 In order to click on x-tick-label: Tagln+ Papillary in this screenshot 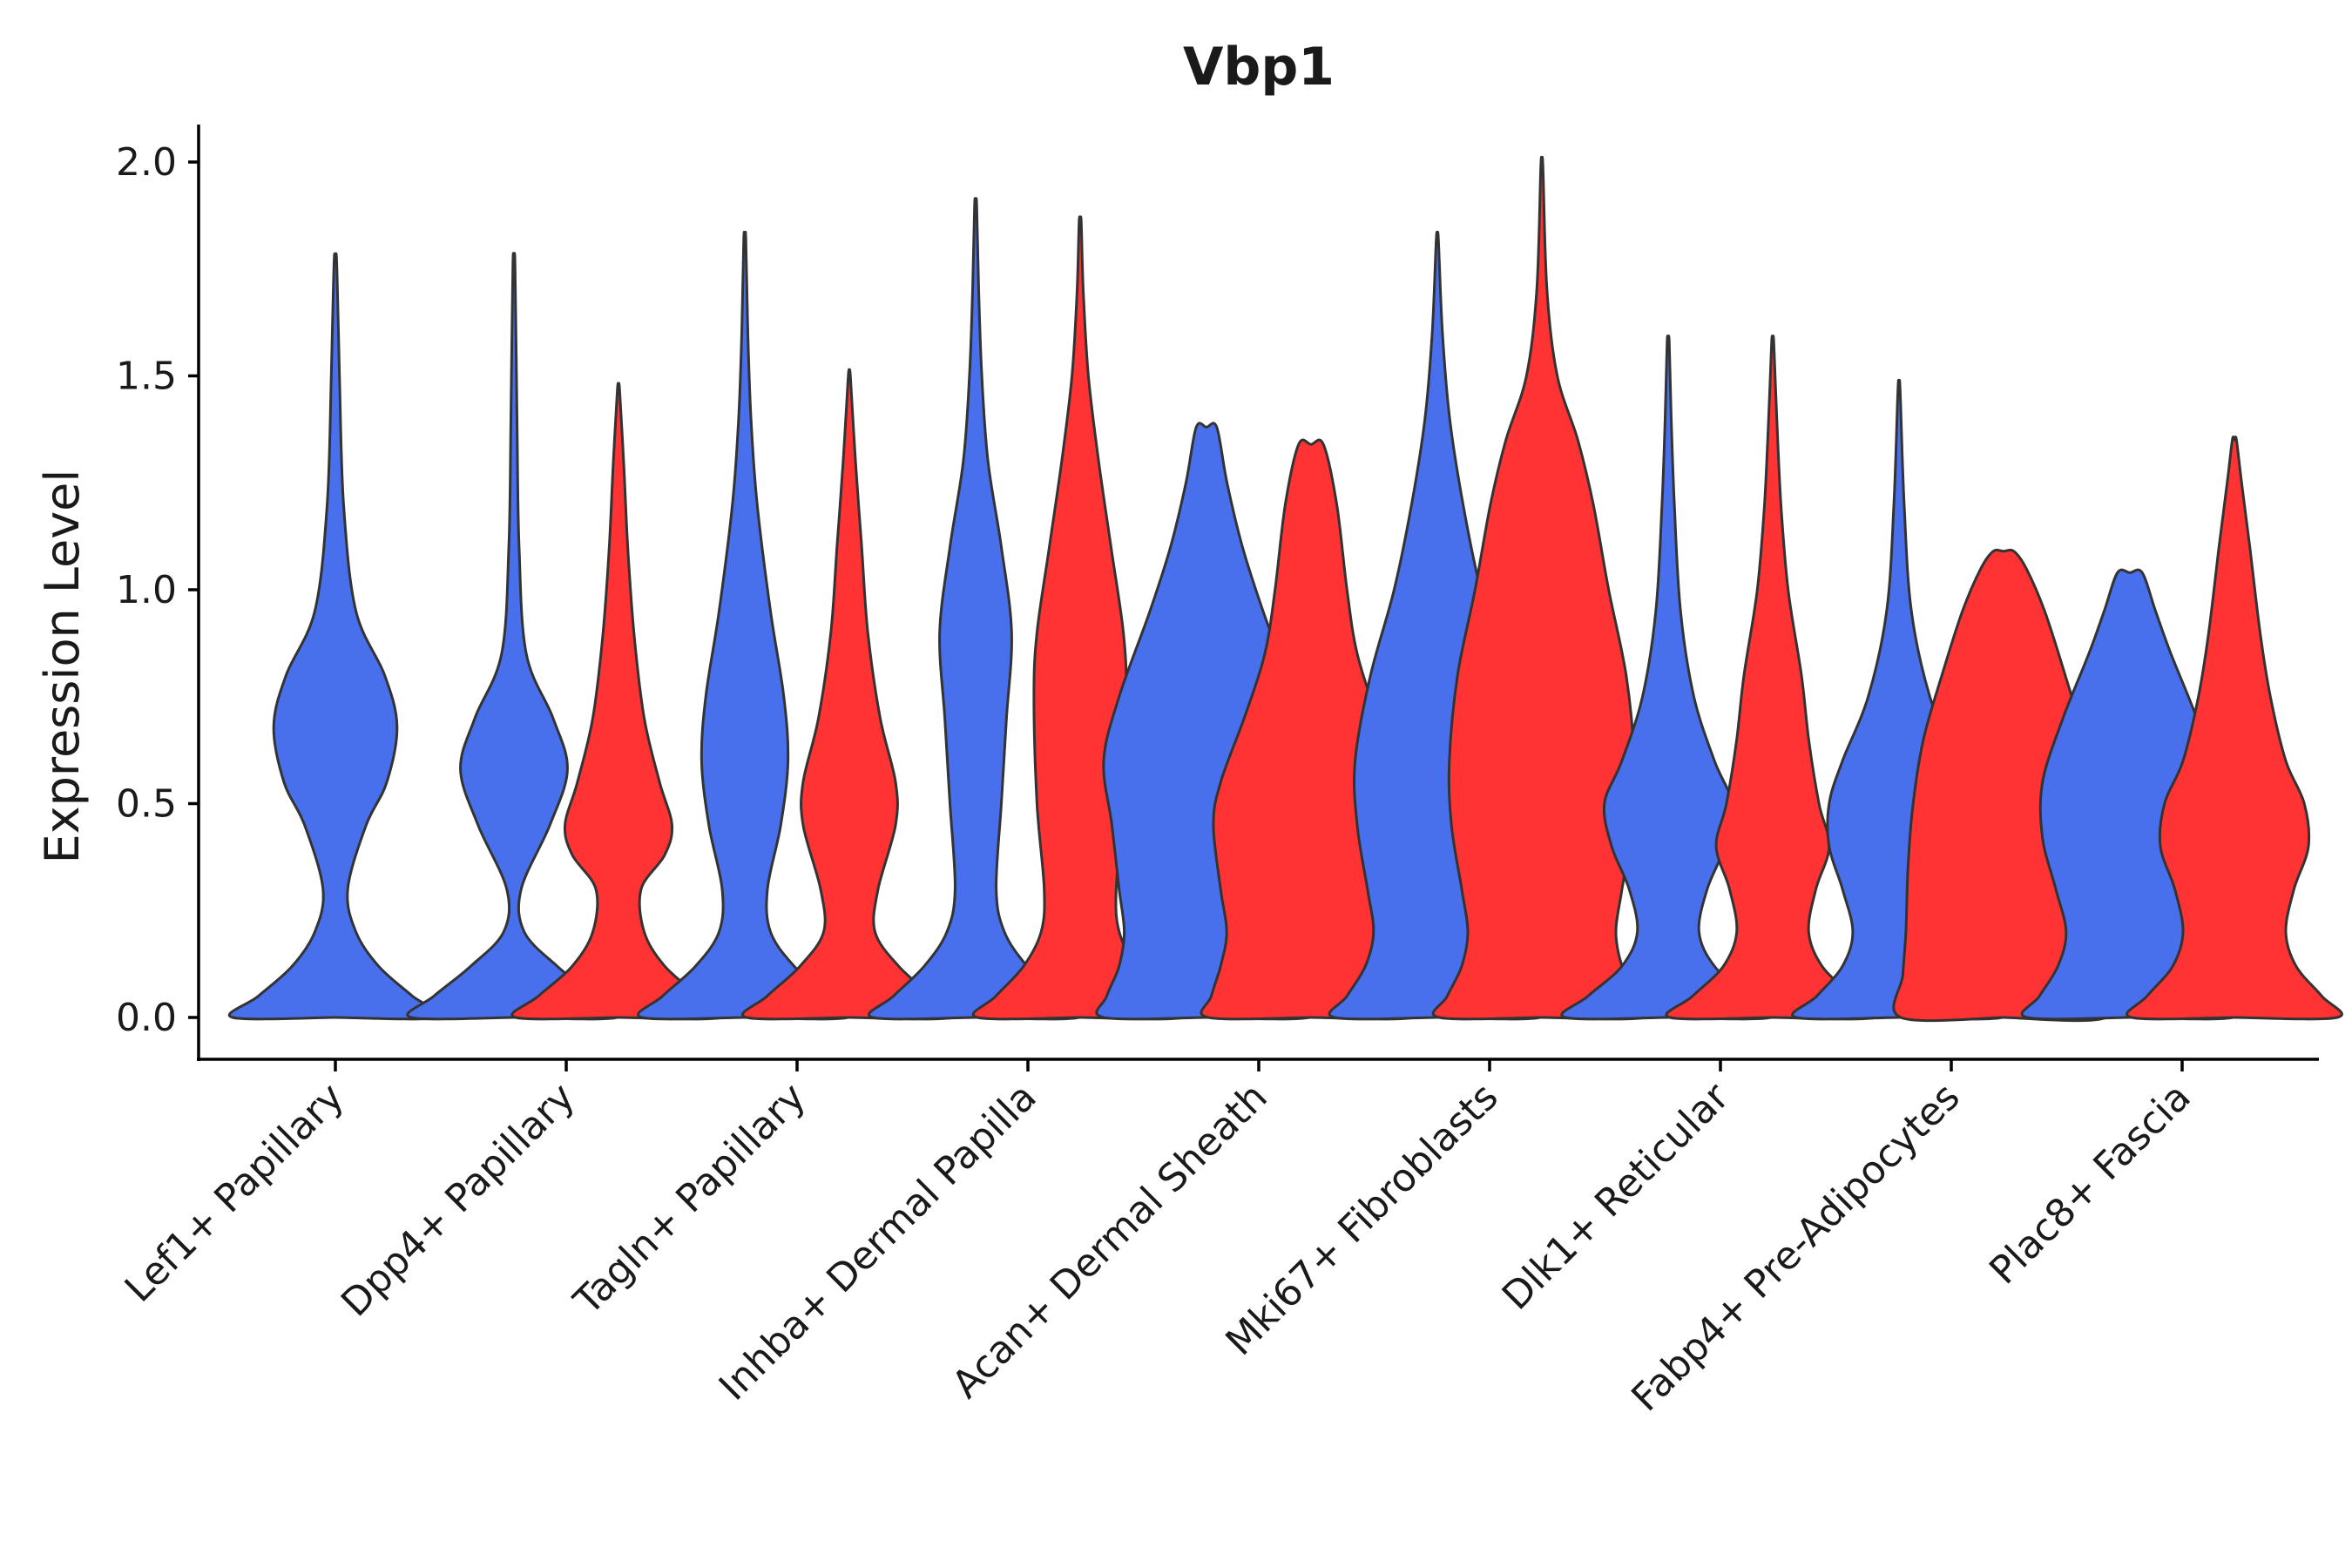, I will do `click(689, 1199)`.